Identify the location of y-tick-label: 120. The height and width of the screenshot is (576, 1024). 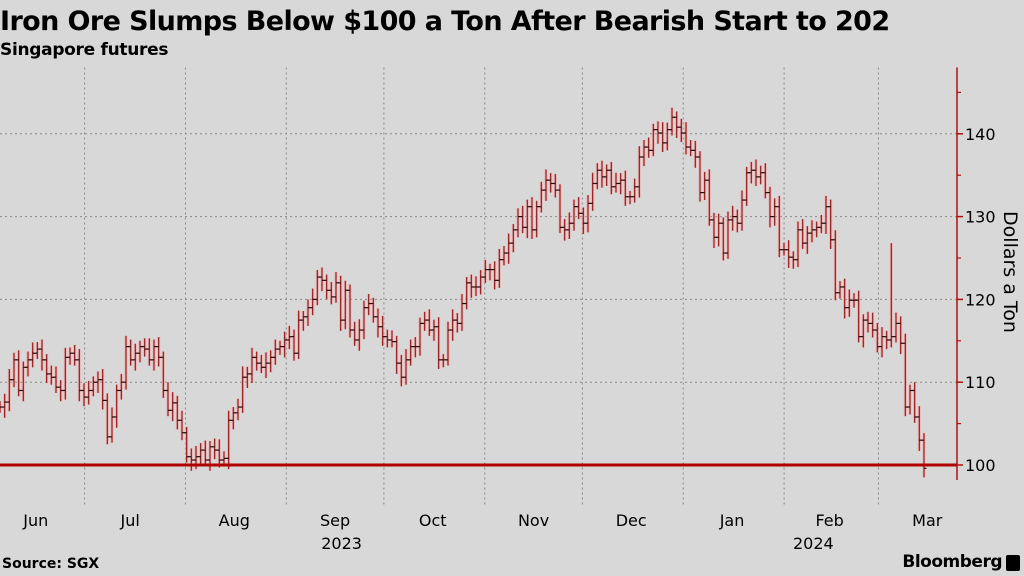
(980, 299).